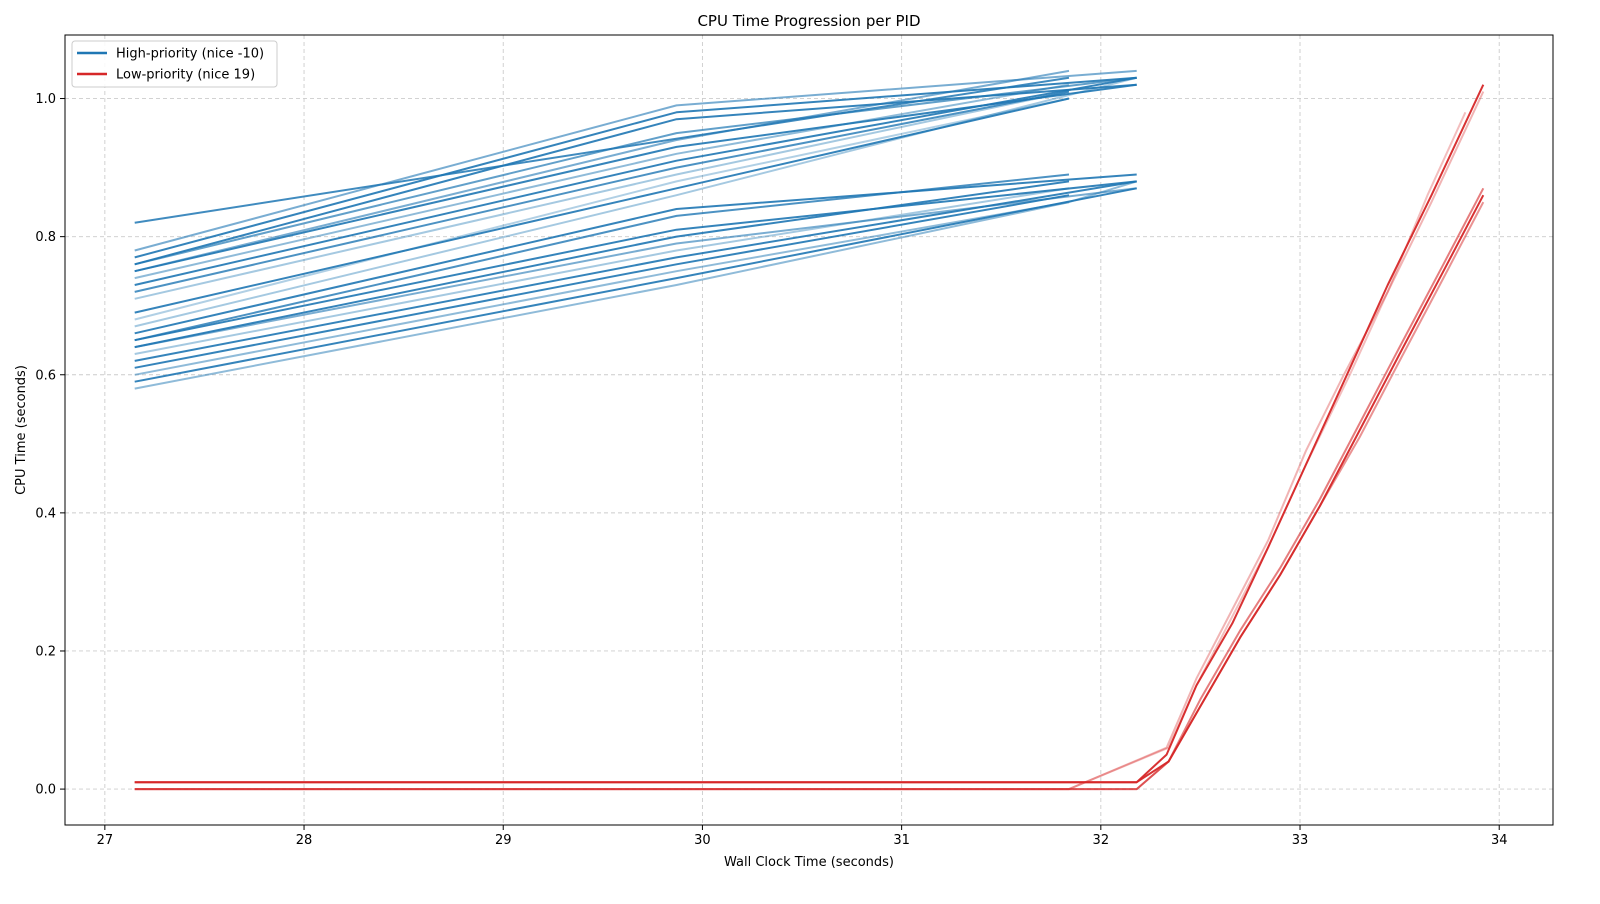 Image resolution: width=1600 pixels, height=904 pixels. What do you see at coordinates (45, 790) in the screenshot?
I see `y-tick-label: 0.0` at bounding box center [45, 790].